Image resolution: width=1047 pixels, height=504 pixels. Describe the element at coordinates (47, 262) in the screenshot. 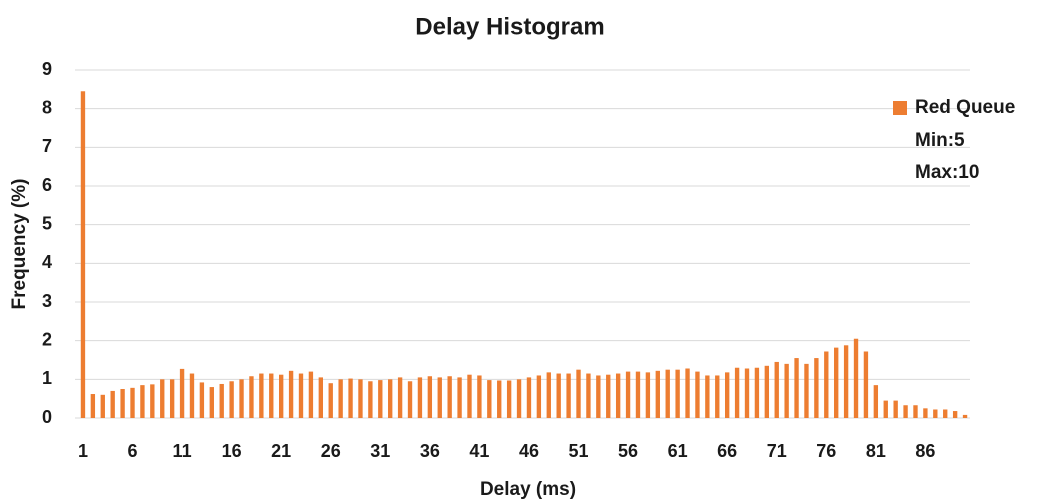

I see `y-tick-label: 4` at that location.